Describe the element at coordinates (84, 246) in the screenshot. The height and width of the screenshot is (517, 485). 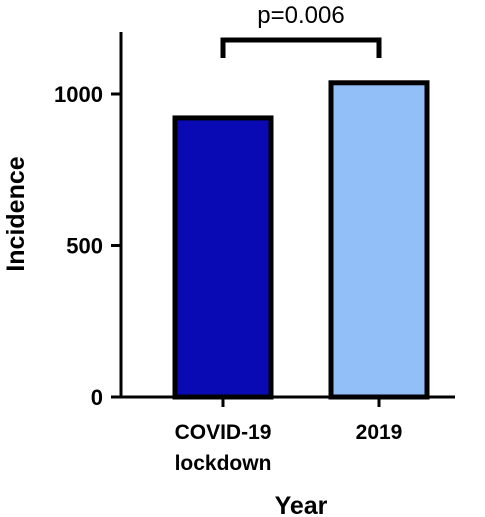
I see `y-tick-label-500: 500` at that location.